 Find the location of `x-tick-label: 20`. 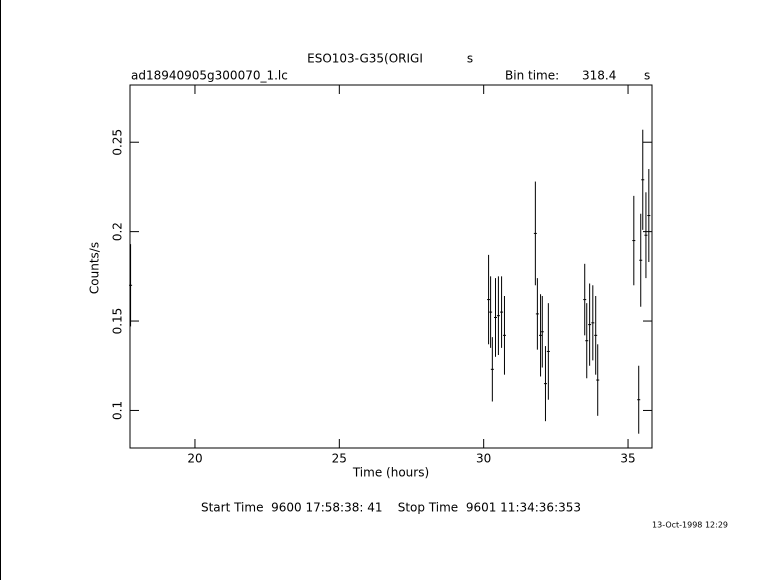

x-tick-label: 20 is located at coordinates (194, 459).